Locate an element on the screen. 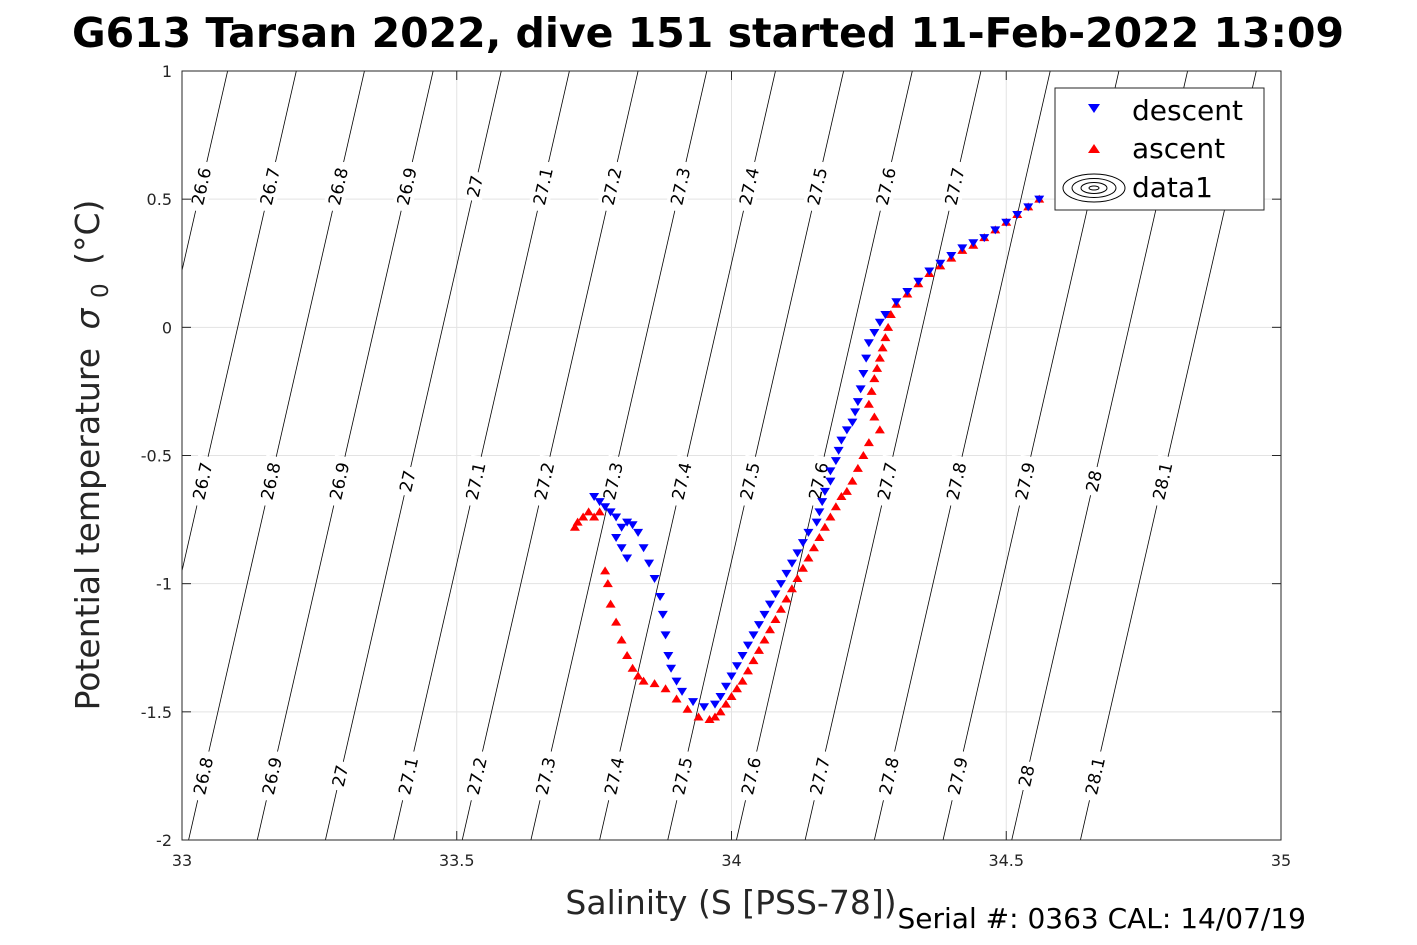  legend-descent-label: descent is located at coordinates (1187, 110).